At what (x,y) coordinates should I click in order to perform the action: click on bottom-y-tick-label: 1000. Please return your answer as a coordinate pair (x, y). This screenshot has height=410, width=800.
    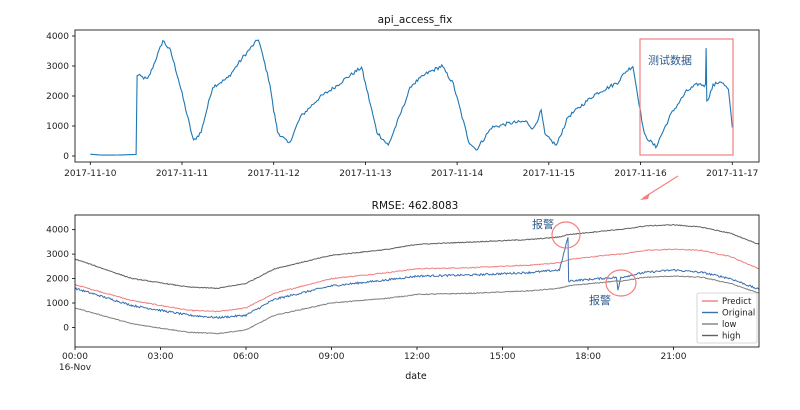
    Looking at the image, I should click on (57, 304).